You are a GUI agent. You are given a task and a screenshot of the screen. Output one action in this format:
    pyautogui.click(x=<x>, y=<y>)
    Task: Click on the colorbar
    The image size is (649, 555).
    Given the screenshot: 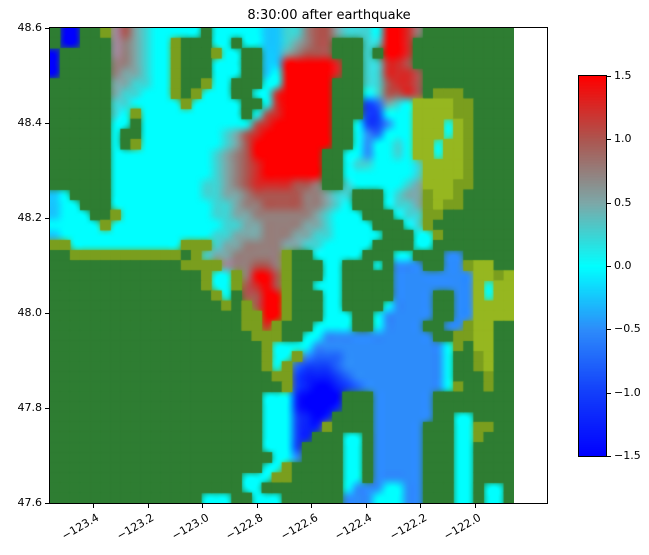 What is the action you would take?
    pyautogui.click(x=592, y=266)
    